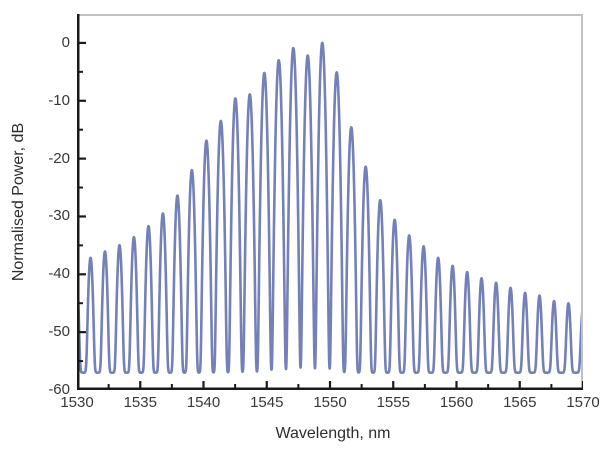 The height and width of the screenshot is (455, 615). I want to click on y-tick-label: -50, so click(59, 332).